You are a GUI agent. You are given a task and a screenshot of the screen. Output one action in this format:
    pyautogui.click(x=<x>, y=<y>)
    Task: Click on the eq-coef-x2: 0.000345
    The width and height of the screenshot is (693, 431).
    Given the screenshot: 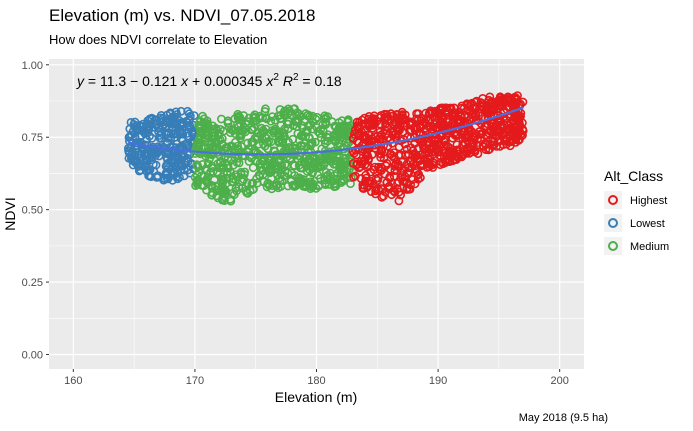 What is the action you would take?
    pyautogui.click(x=233, y=81)
    